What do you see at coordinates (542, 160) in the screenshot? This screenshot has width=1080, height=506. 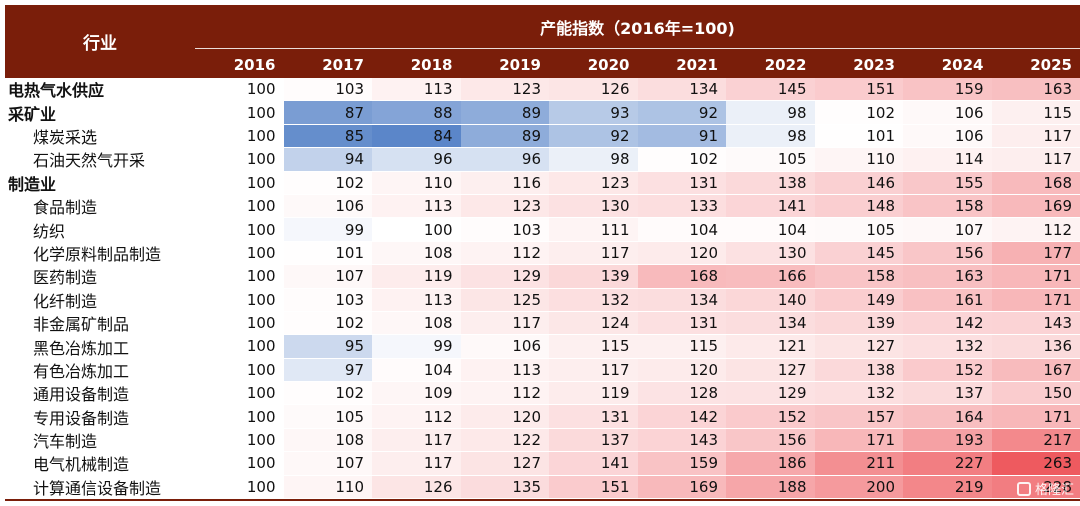 I see `table-row: 石油天然气开采 100 94 96 96 98 102 105 110 114 117` at bounding box center [542, 160].